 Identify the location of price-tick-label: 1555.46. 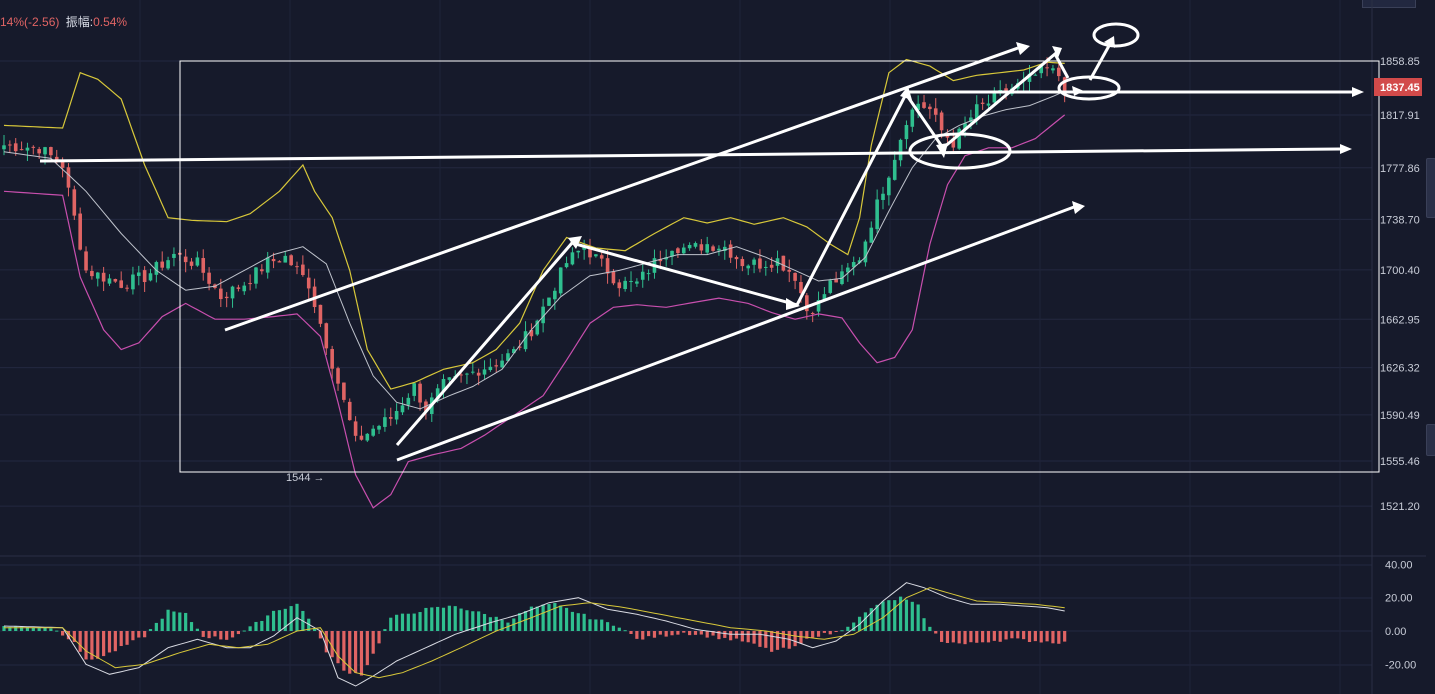
(1400, 462).